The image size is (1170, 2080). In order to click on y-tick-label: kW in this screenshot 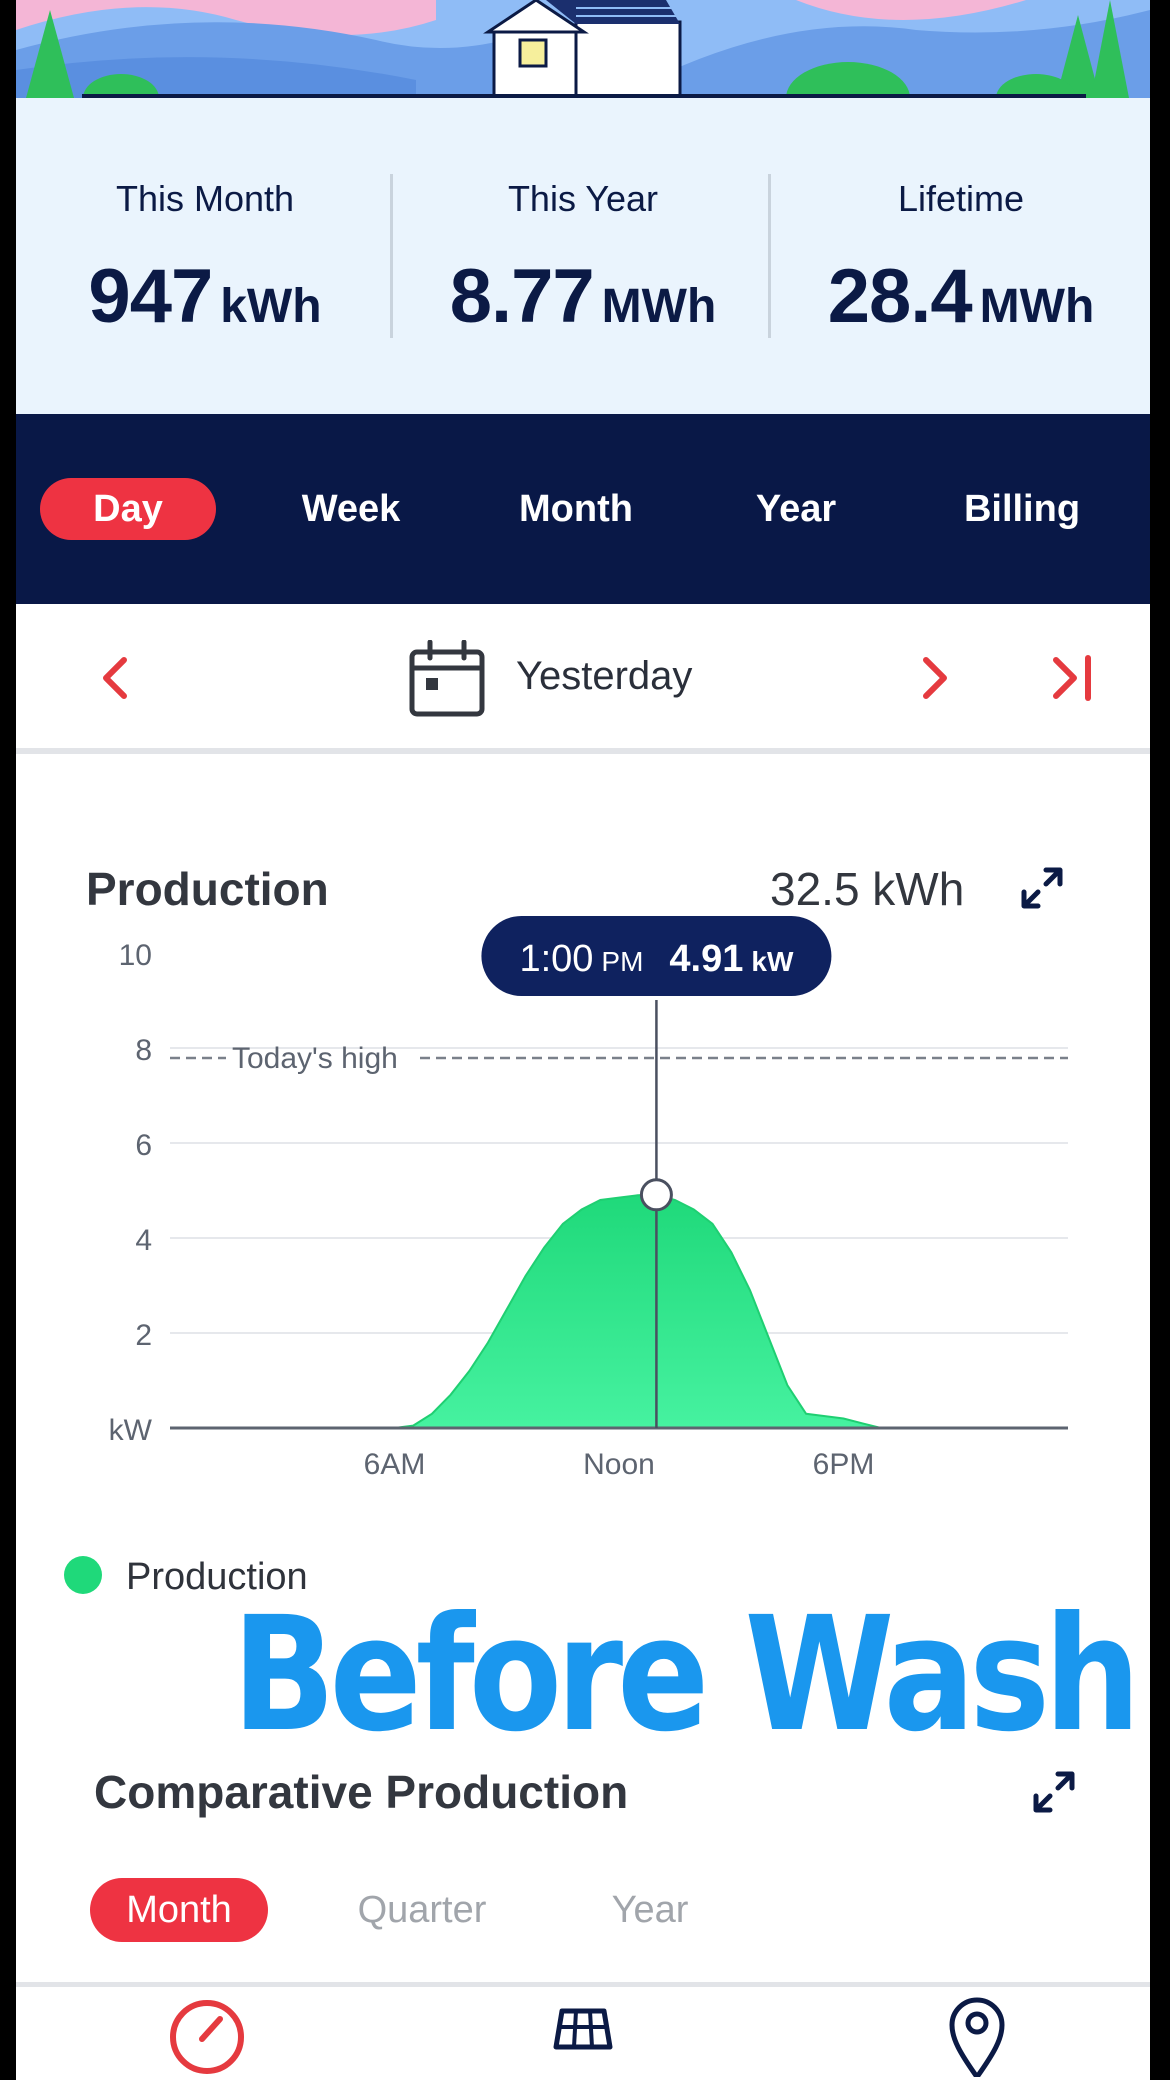, I will do `click(131, 1430)`.